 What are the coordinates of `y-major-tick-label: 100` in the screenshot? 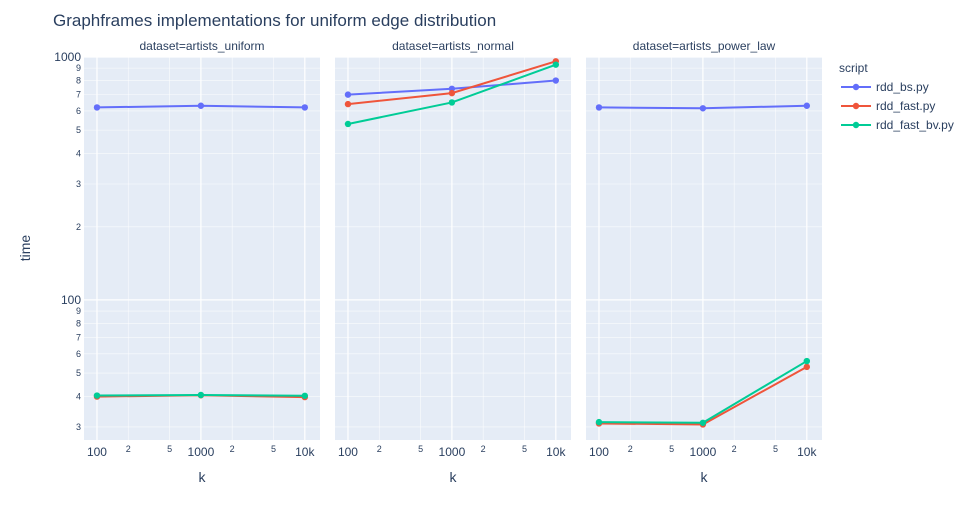 It's located at (71, 300).